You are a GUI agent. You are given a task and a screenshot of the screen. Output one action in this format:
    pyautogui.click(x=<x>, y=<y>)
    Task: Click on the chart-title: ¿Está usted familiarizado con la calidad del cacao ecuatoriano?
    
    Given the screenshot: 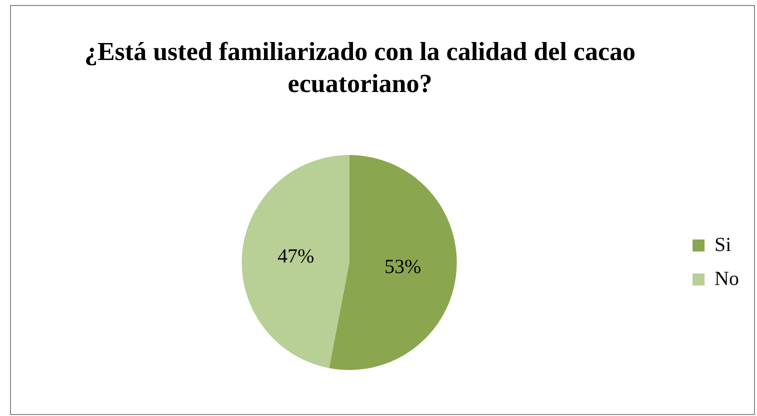 What is the action you would take?
    pyautogui.click(x=360, y=68)
    